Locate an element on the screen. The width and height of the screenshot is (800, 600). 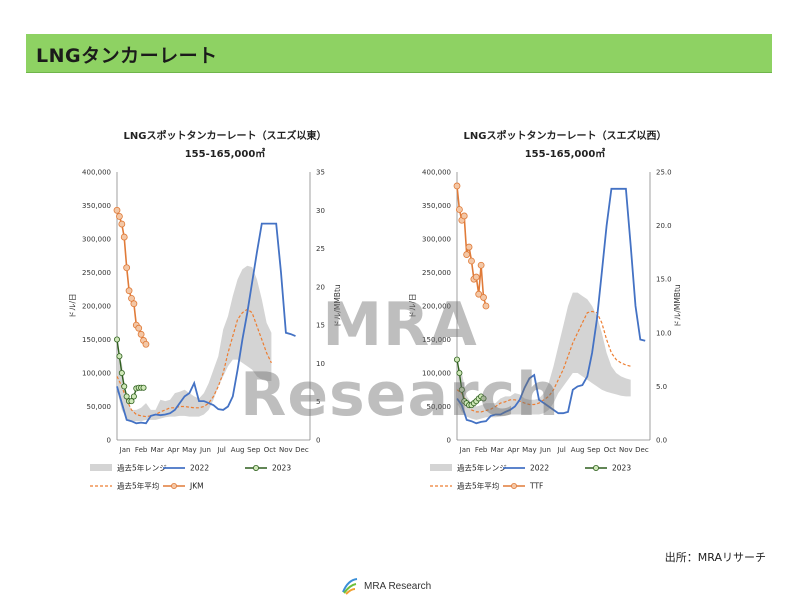
y-tick-label: 250,000 is located at coordinates (436, 273).